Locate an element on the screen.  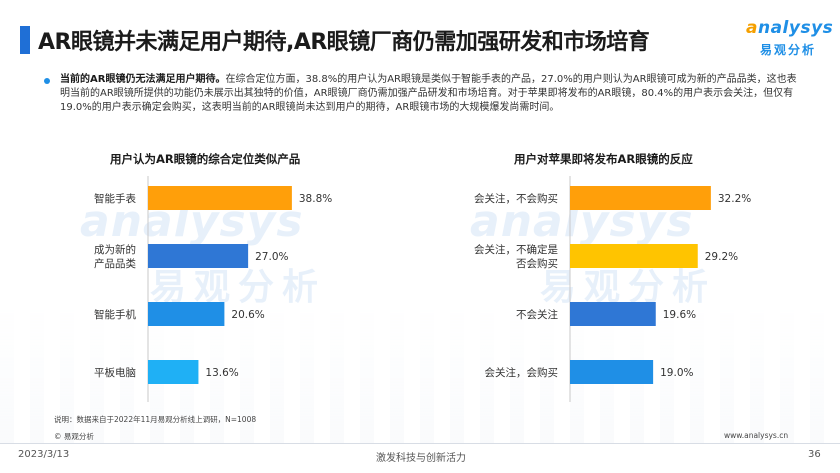
page-title: AR眼镜并未满足用户期待,AR眼镜厂商仍需加强研发和市场培育 is located at coordinates (344, 42).